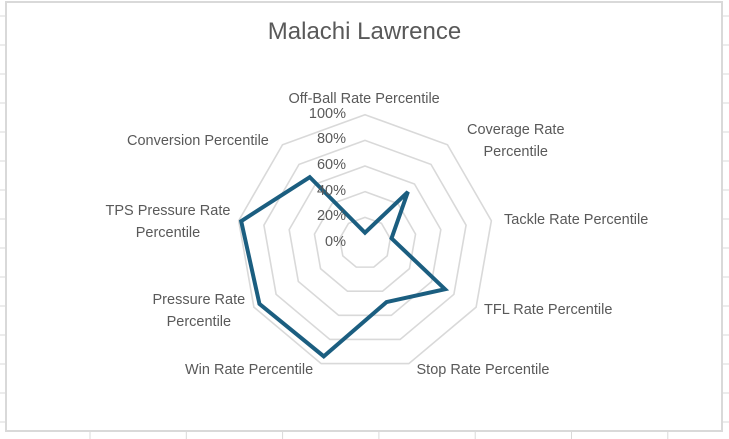 Image resolution: width=729 pixels, height=439 pixels. Describe the element at coordinates (168, 222) in the screenshot. I see `axis-label: TPS Pressure Rate Percentile` at that location.